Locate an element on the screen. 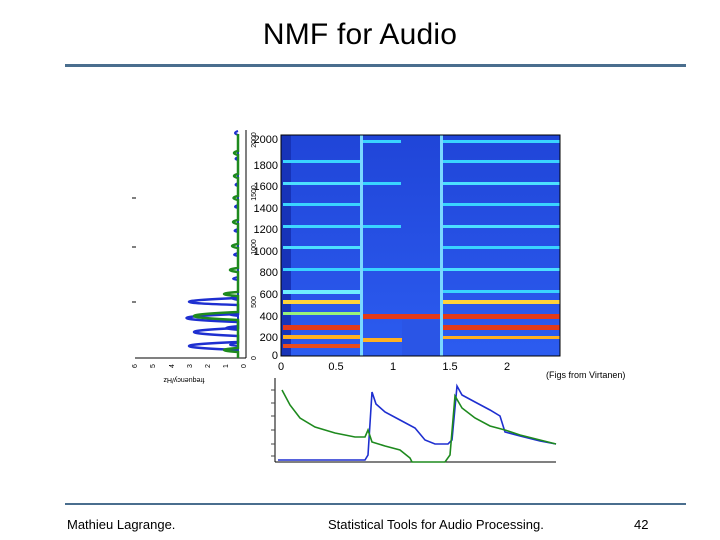  spectrogram-edge-shade is located at coordinates (286, 245).